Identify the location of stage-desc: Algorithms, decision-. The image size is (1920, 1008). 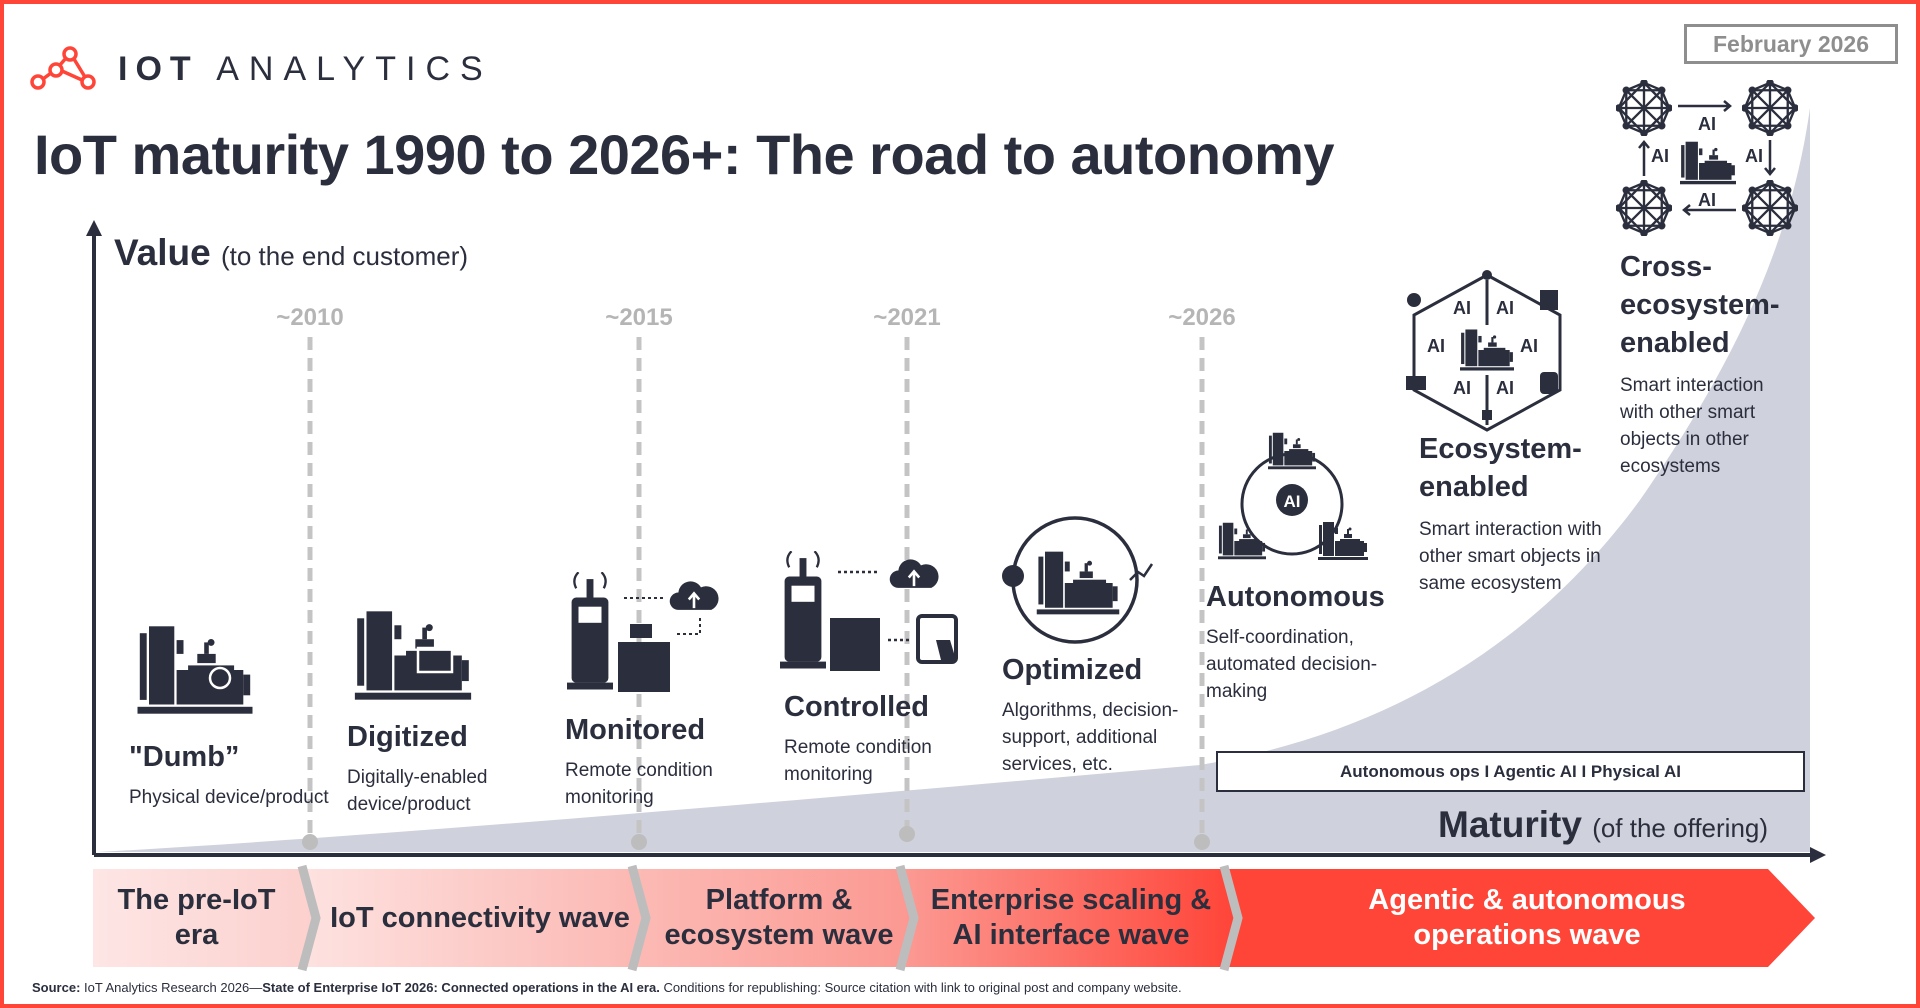
(1090, 710).